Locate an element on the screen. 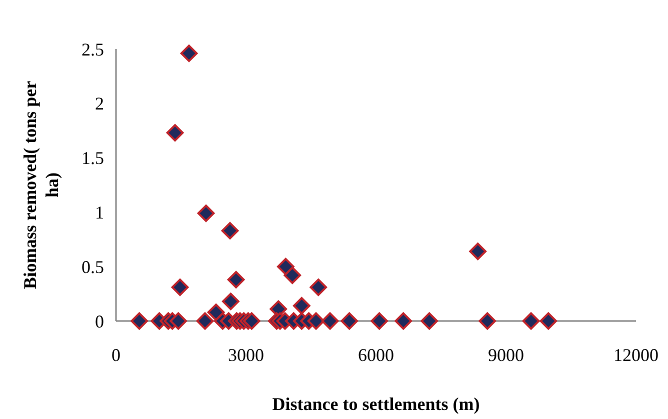  x-tick-label: 3000 is located at coordinates (246, 355).